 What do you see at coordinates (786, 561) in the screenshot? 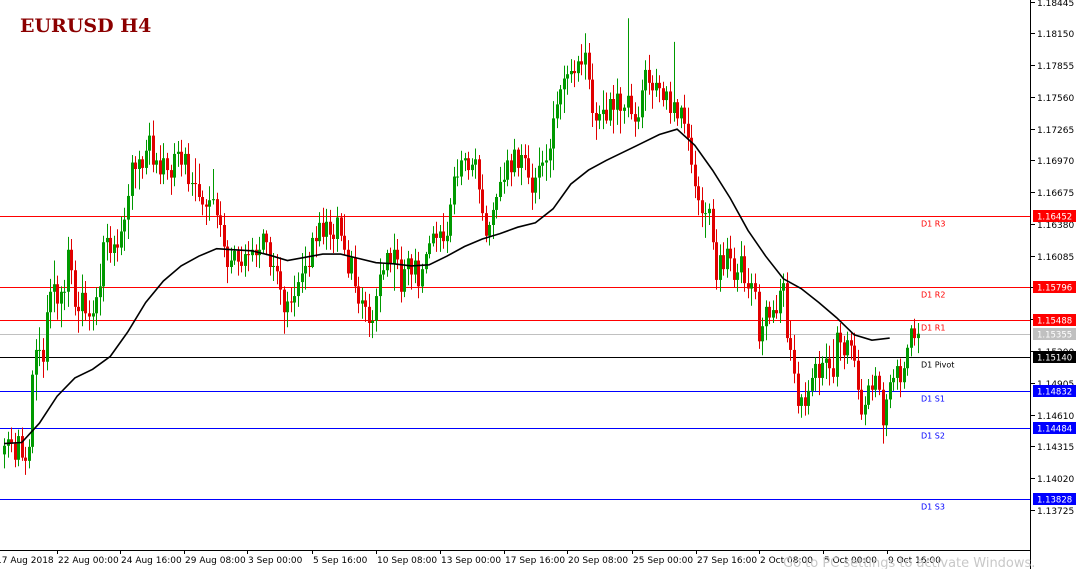
I see `x-tick-label: 2 Oct 08:00` at bounding box center [786, 561].